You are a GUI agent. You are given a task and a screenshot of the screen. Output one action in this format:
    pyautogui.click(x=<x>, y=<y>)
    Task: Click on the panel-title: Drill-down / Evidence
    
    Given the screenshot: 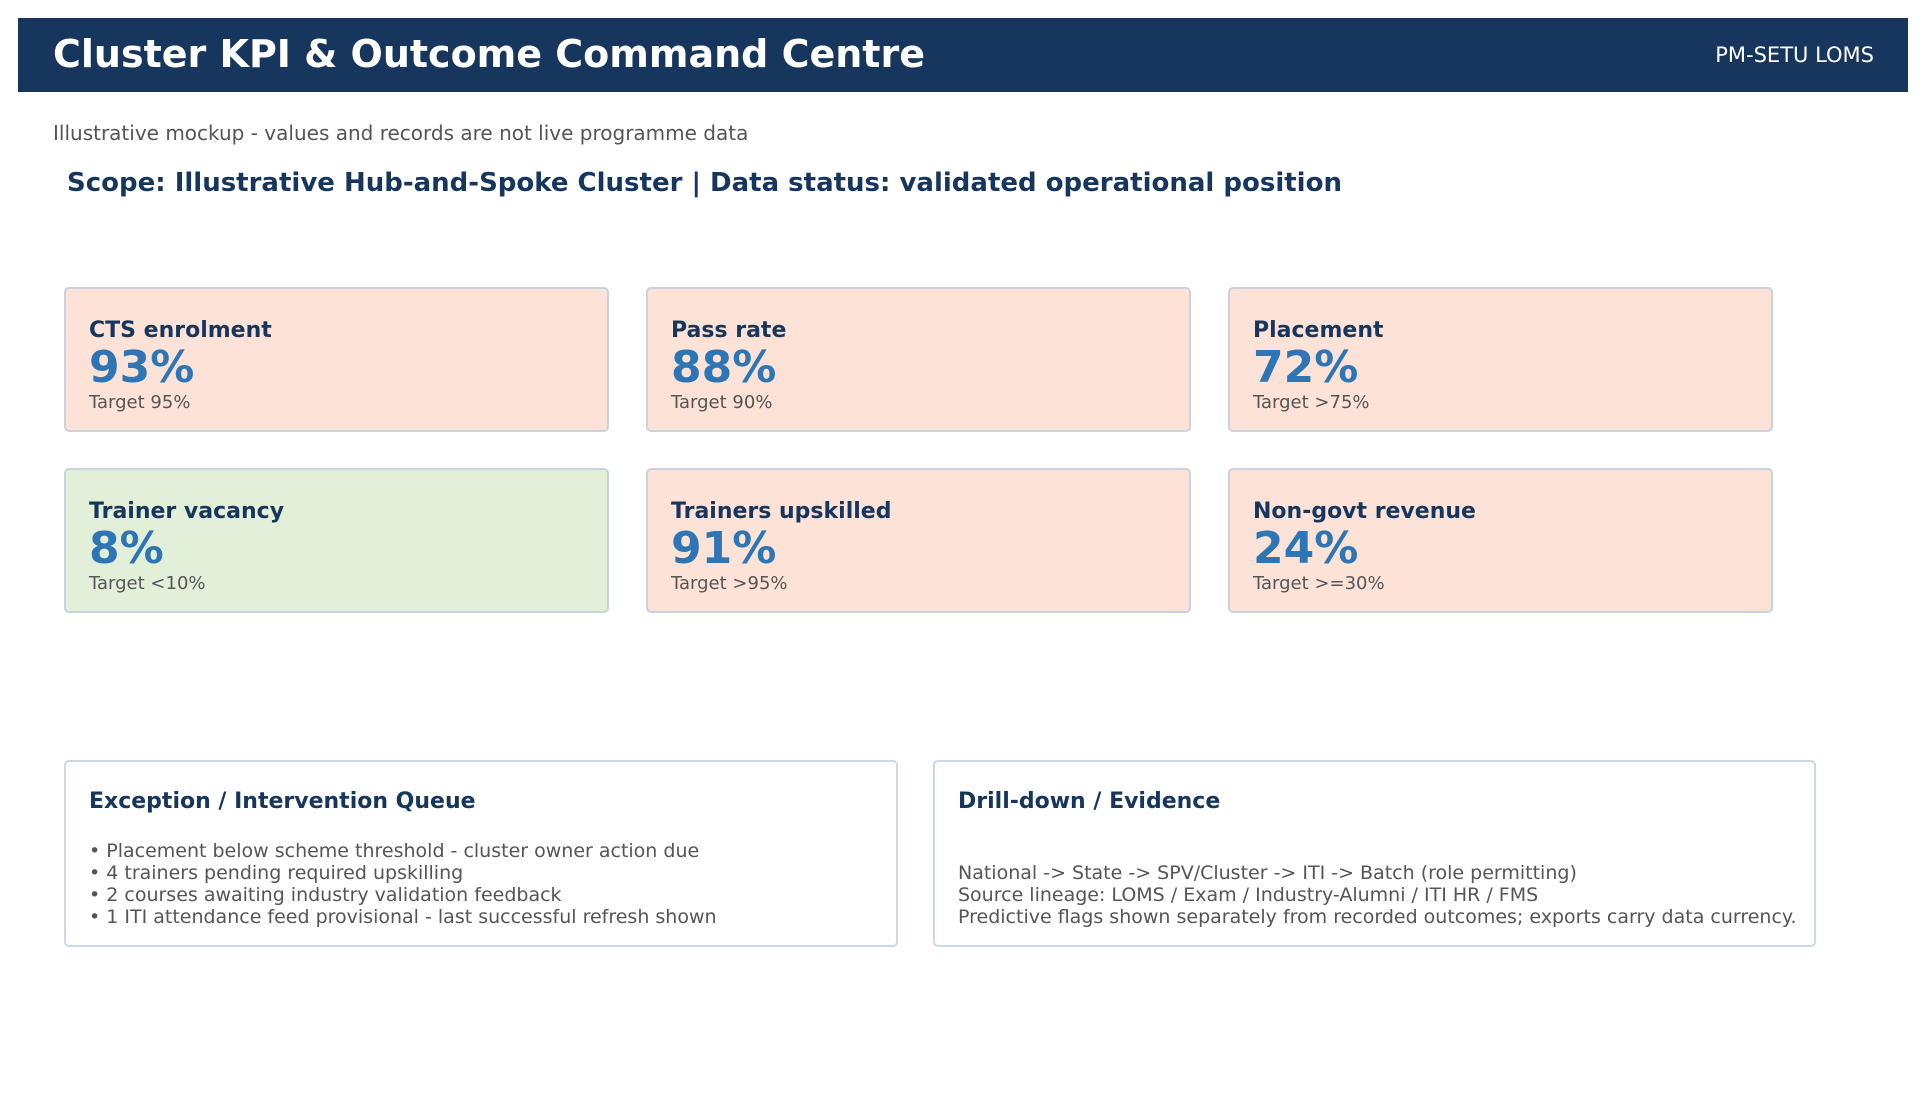 What is the action you would take?
    pyautogui.click(x=1089, y=801)
    